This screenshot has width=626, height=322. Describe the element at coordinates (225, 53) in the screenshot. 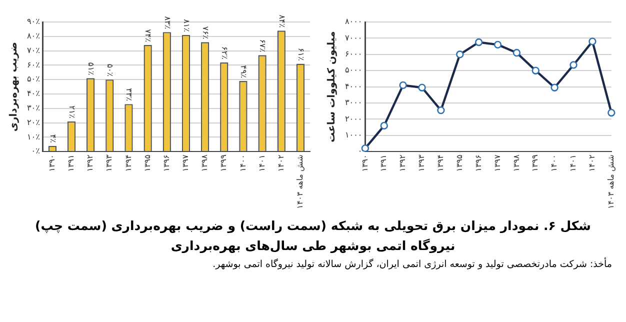

I see `data-label: ۶۲٪` at that location.